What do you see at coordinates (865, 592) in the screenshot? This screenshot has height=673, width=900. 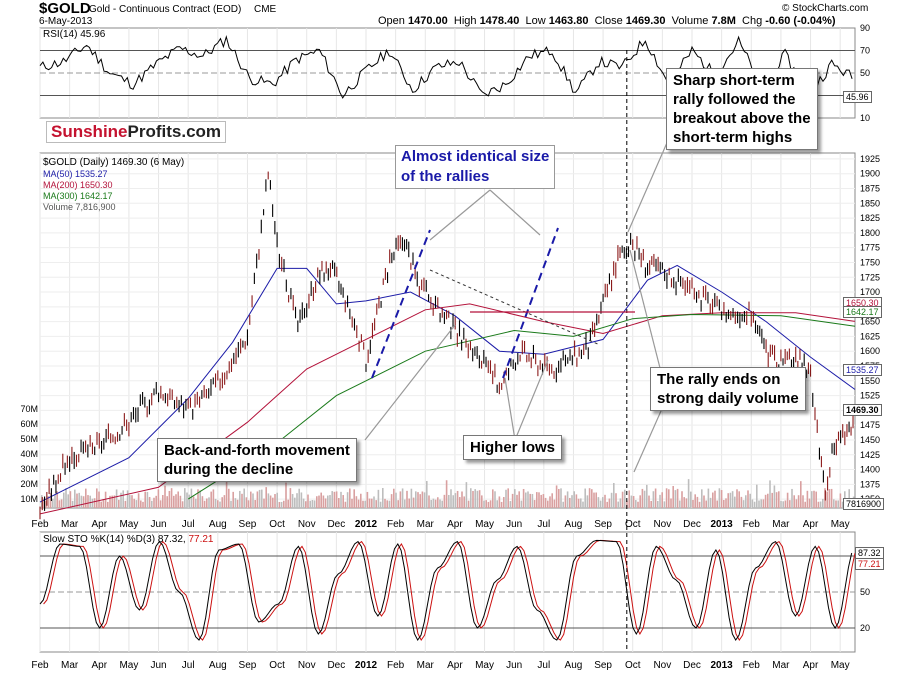 I see `stoch-tick-label: 50` at bounding box center [865, 592].